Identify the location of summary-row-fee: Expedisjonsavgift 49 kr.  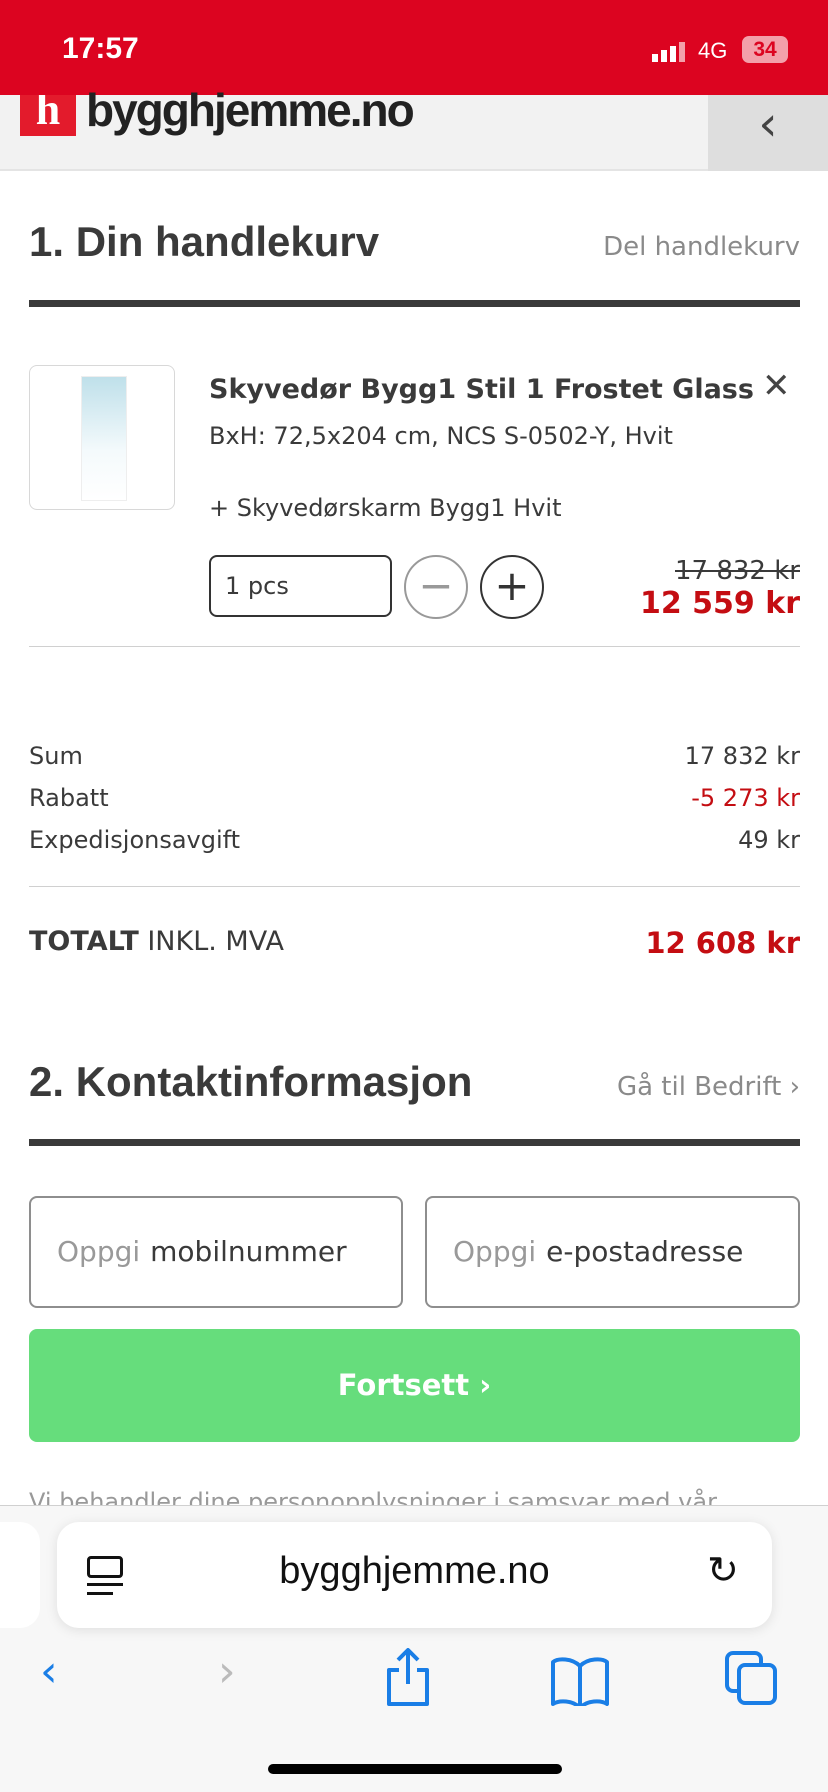
(414, 840).